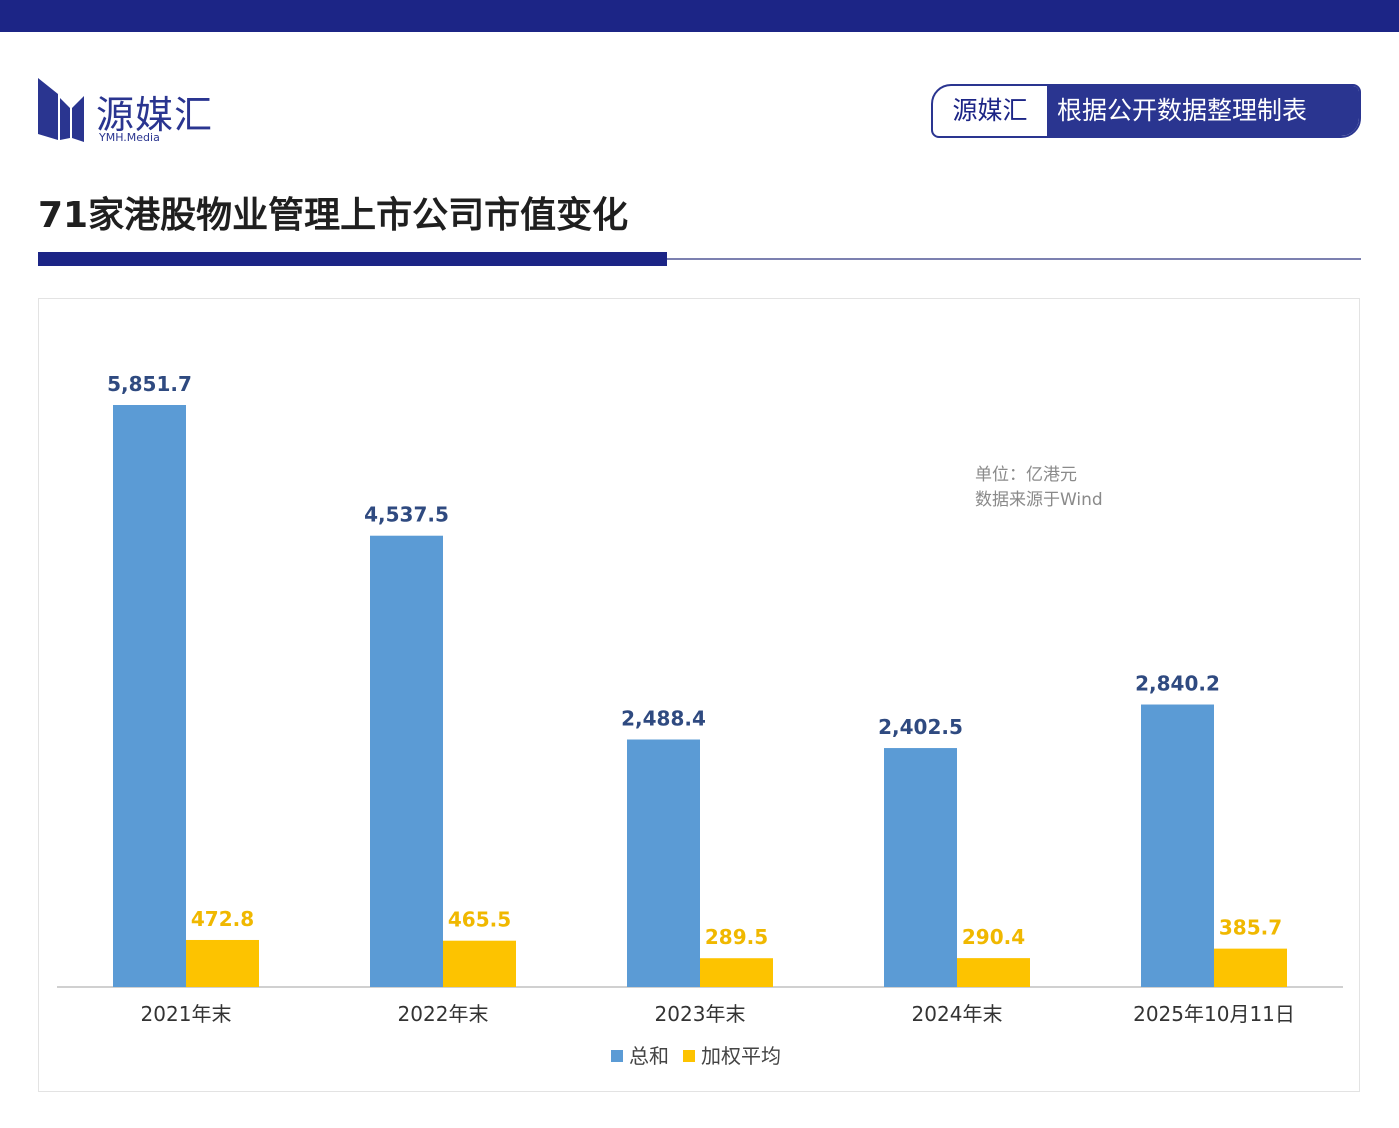 The width and height of the screenshot is (1399, 1128). Describe the element at coordinates (700, 1014) in the screenshot. I see `x-tick-label: 2023年末` at that location.